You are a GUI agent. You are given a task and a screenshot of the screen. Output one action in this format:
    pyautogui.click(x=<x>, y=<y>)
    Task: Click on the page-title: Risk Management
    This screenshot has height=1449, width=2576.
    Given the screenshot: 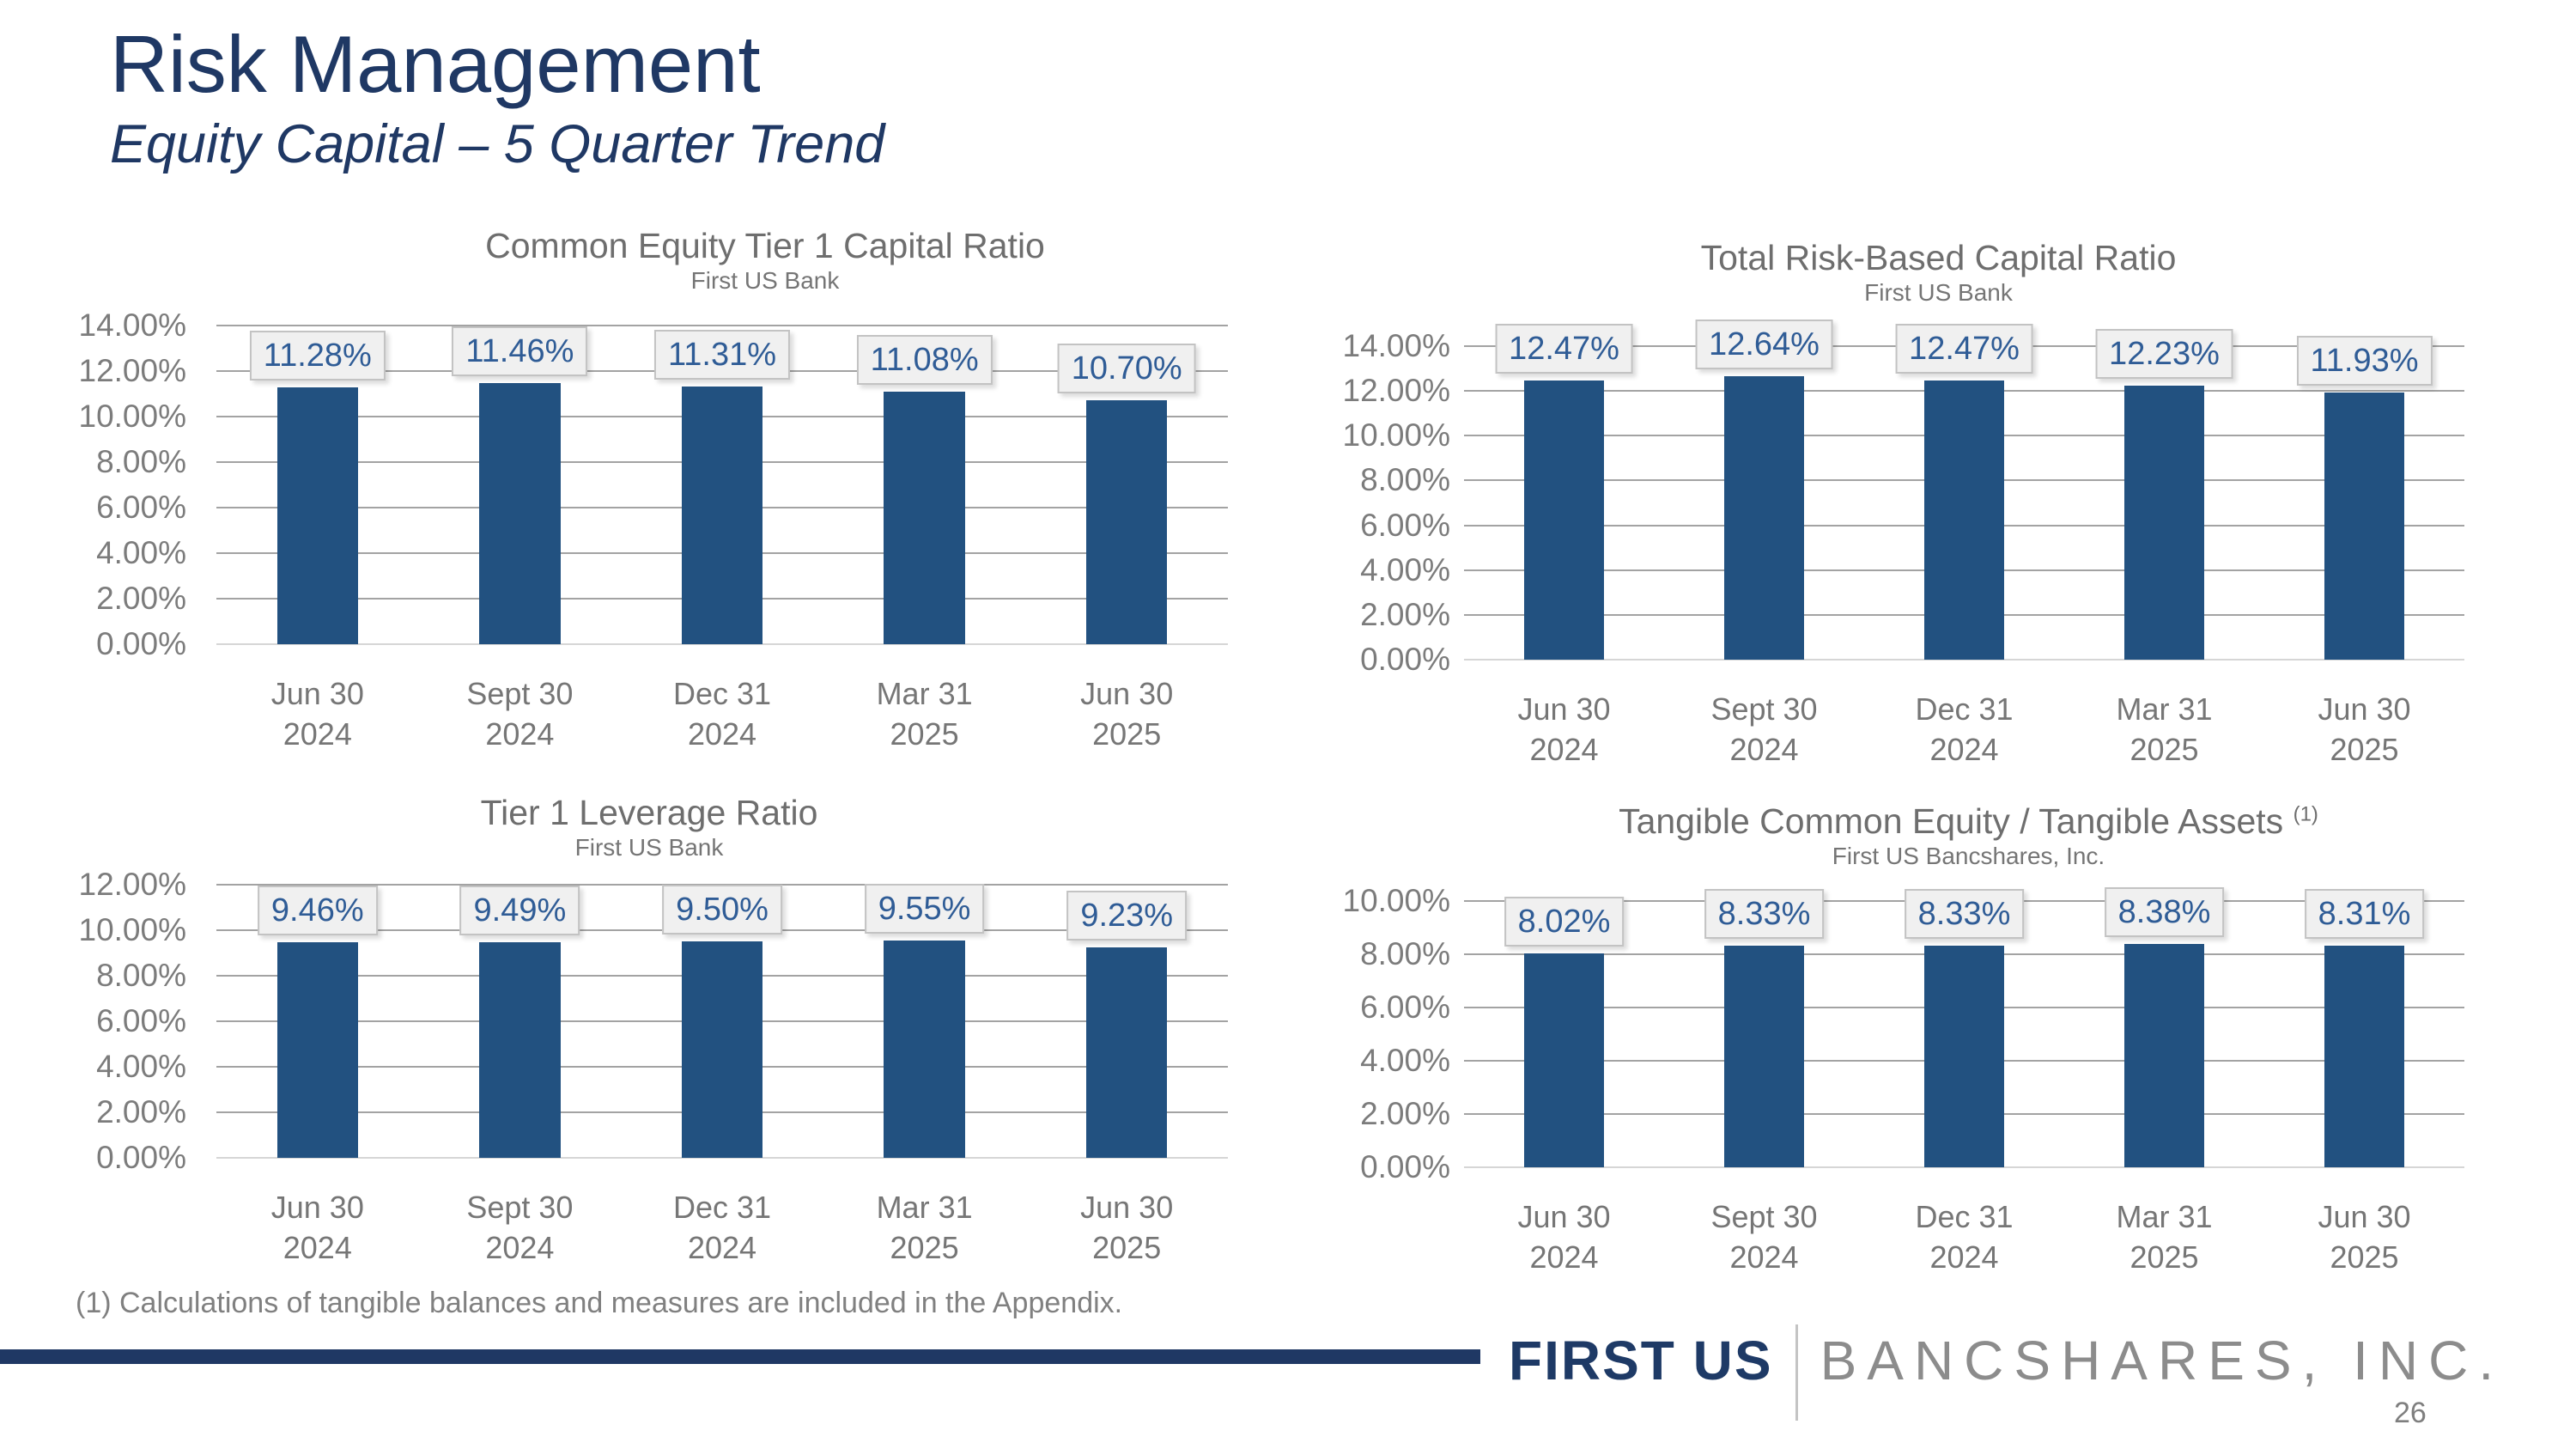 What is the action you would take?
    pyautogui.click(x=435, y=64)
    